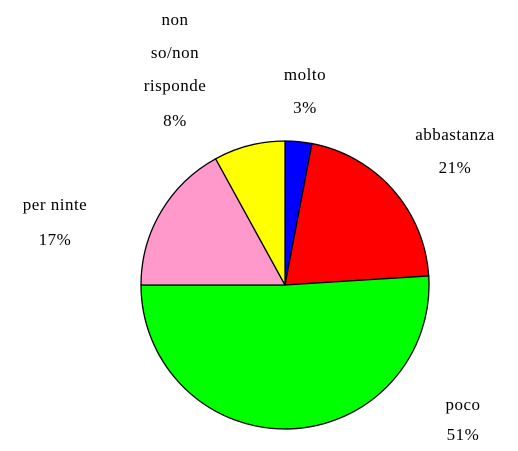  I want to click on slice-value-label: 21%, so click(455, 167).